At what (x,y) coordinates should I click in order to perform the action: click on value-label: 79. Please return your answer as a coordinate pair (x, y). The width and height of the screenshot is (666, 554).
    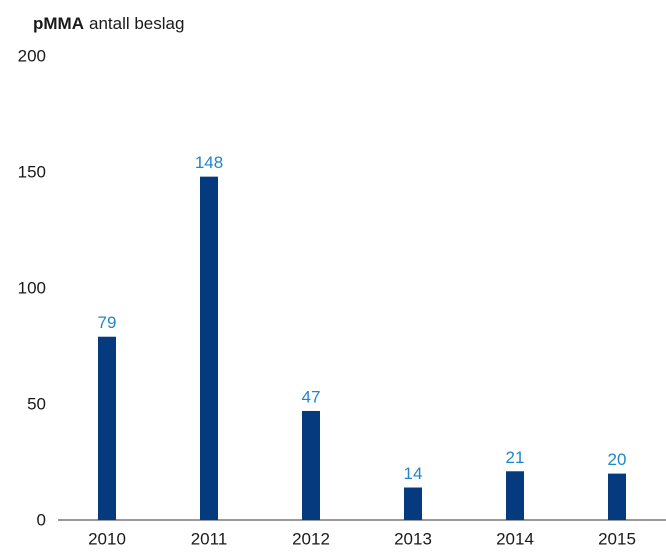
    Looking at the image, I should click on (107, 322).